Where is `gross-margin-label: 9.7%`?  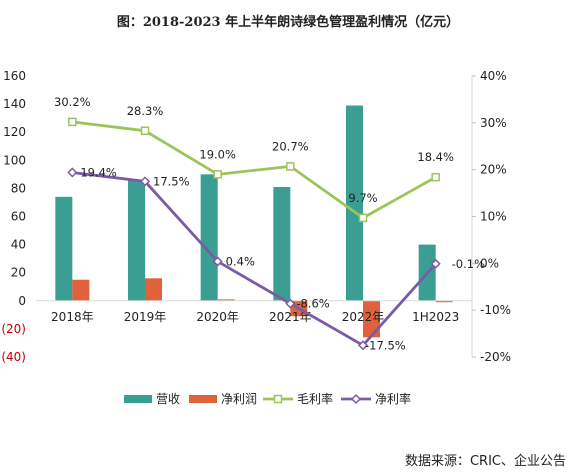
gross-margin-label: 9.7% is located at coordinates (362, 198).